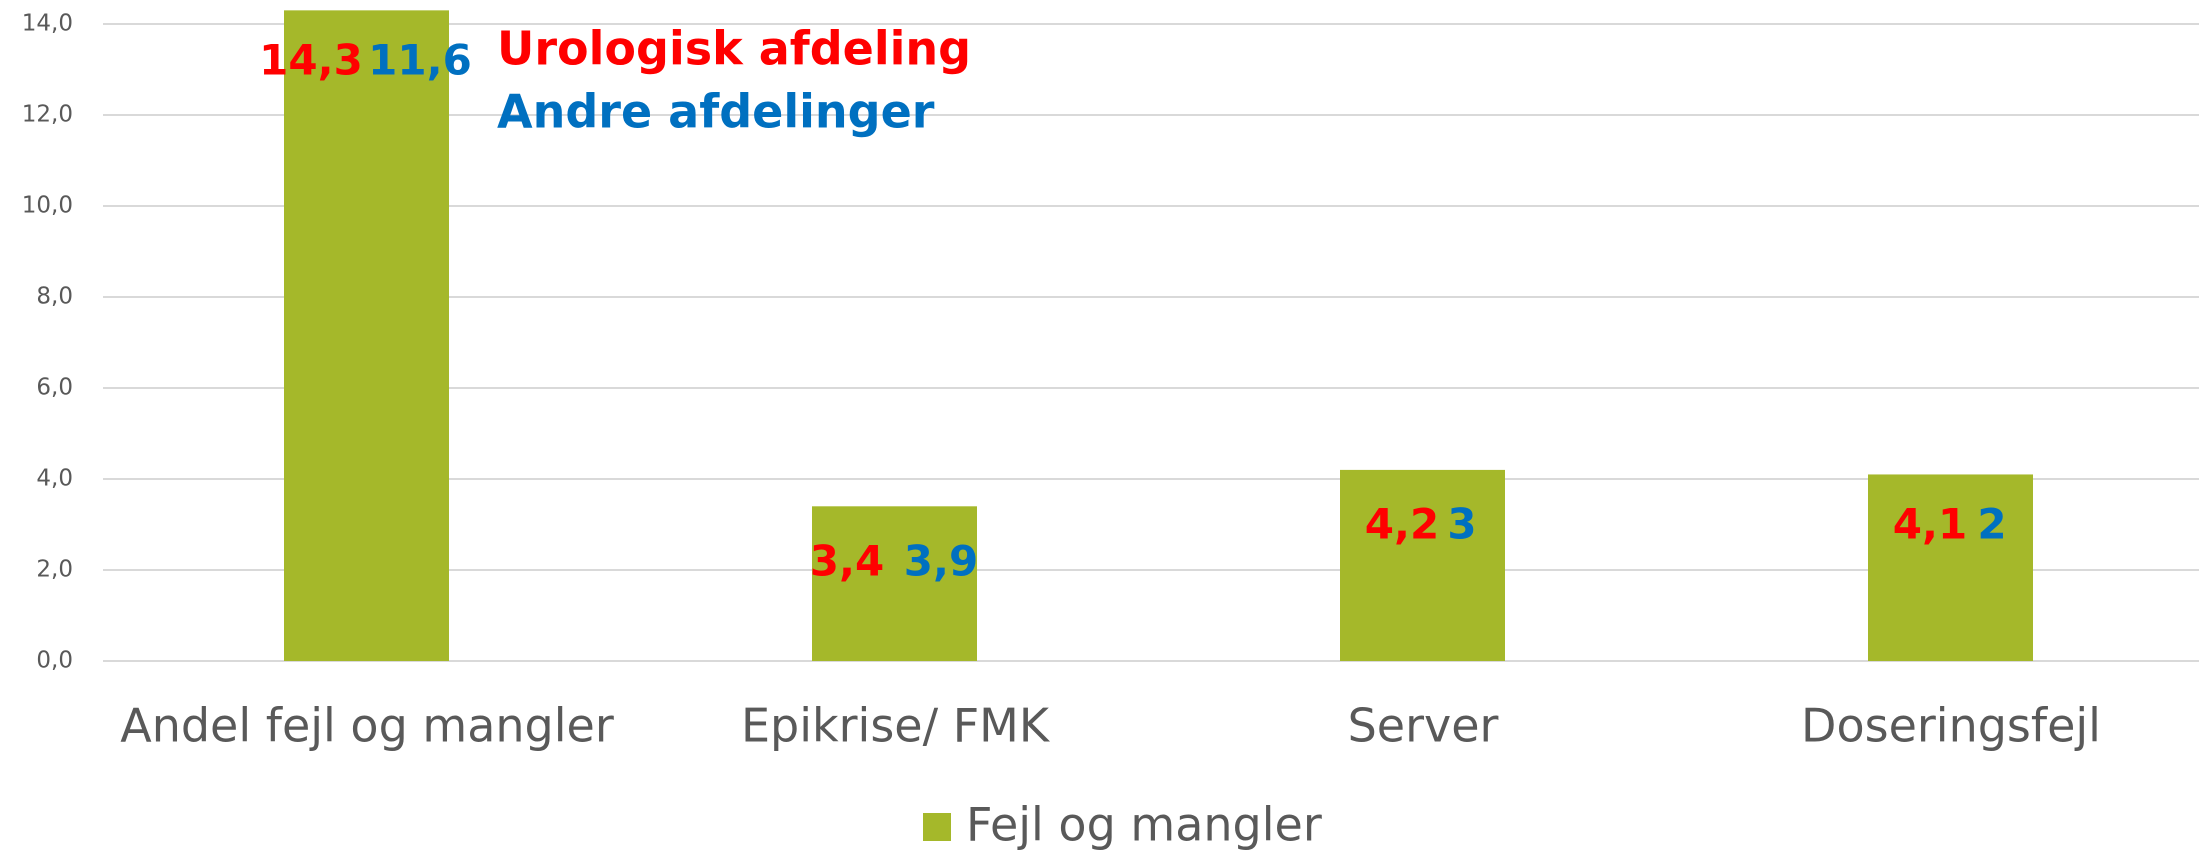 The width and height of the screenshot is (2199, 855). What do you see at coordinates (1402, 524) in the screenshot?
I see `data-label: 4,2` at bounding box center [1402, 524].